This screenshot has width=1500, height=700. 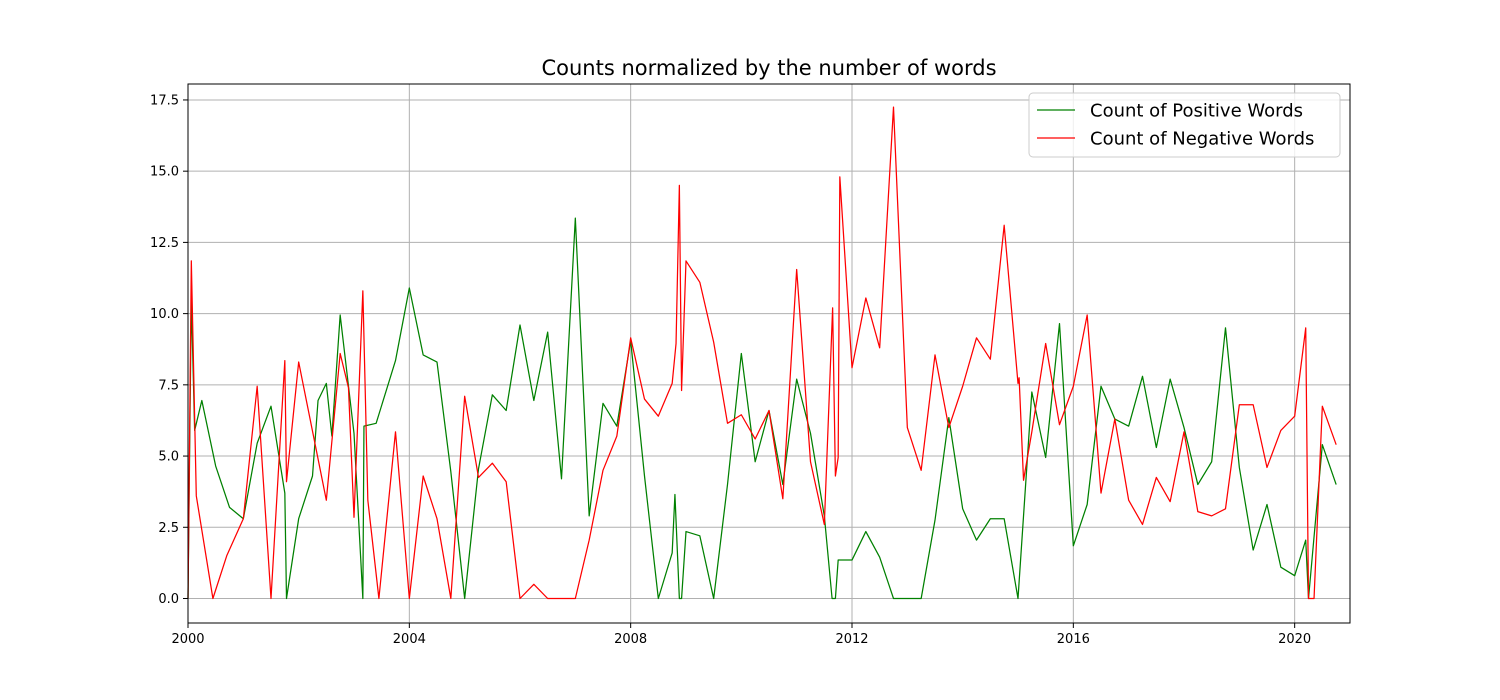 I want to click on x-tick-label: 2020, so click(x=1294, y=639).